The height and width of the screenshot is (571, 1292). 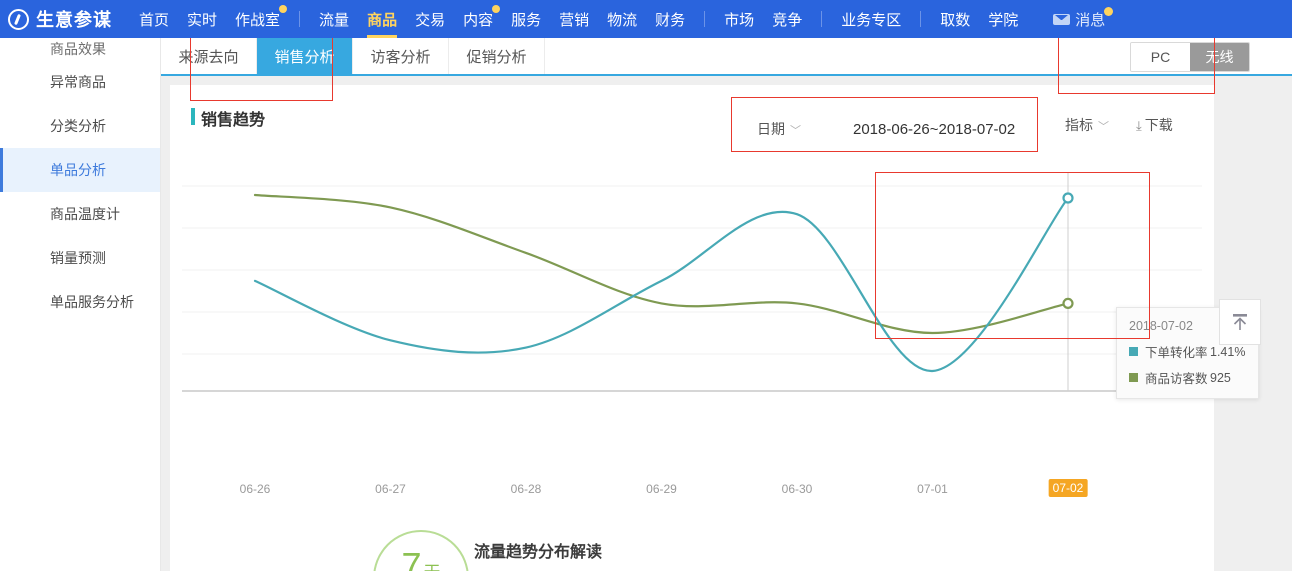 I want to click on nav-item-finance: 财务, so click(x=670, y=20).